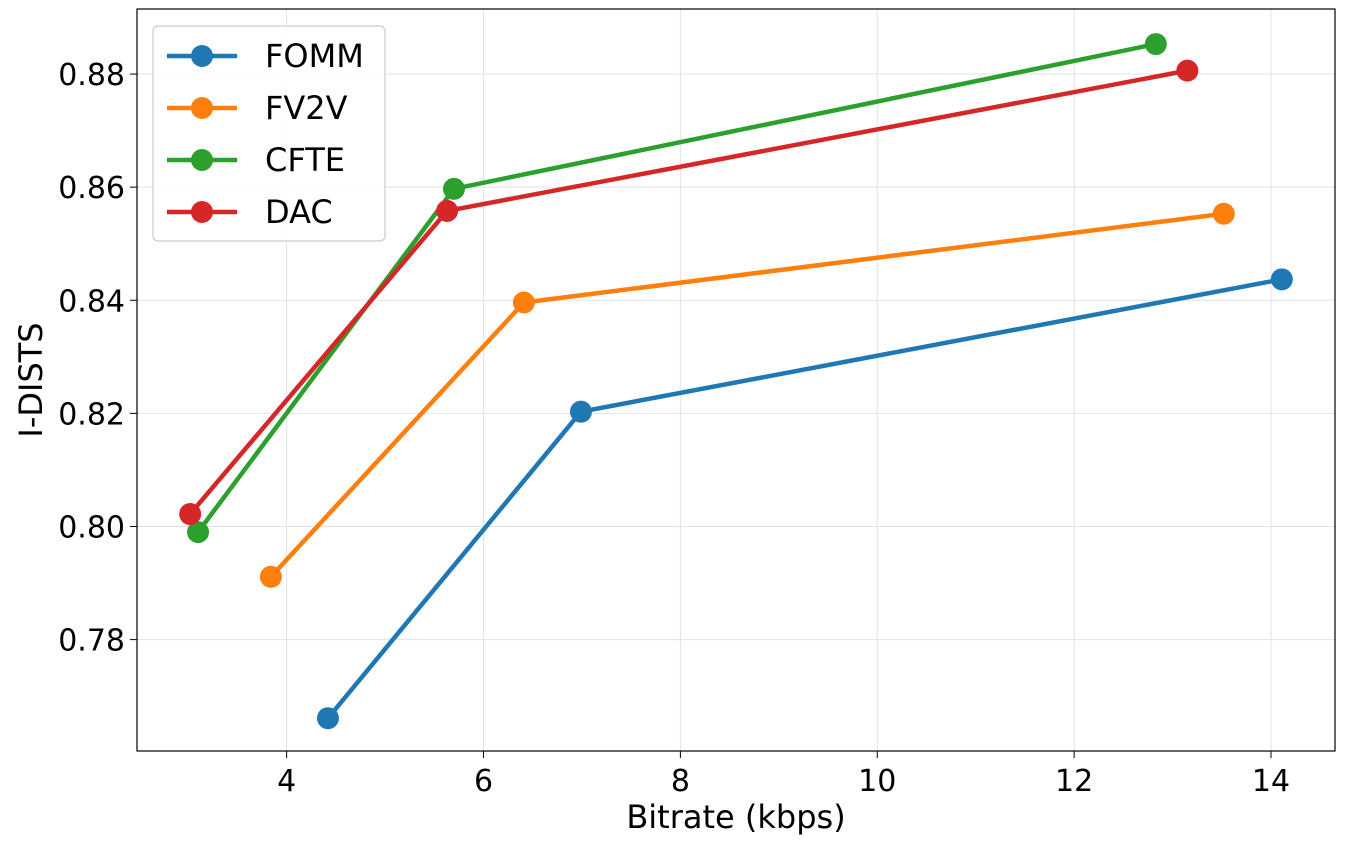 The height and width of the screenshot is (844, 1345). I want to click on y-tick-label: 0.84, so click(91, 301).